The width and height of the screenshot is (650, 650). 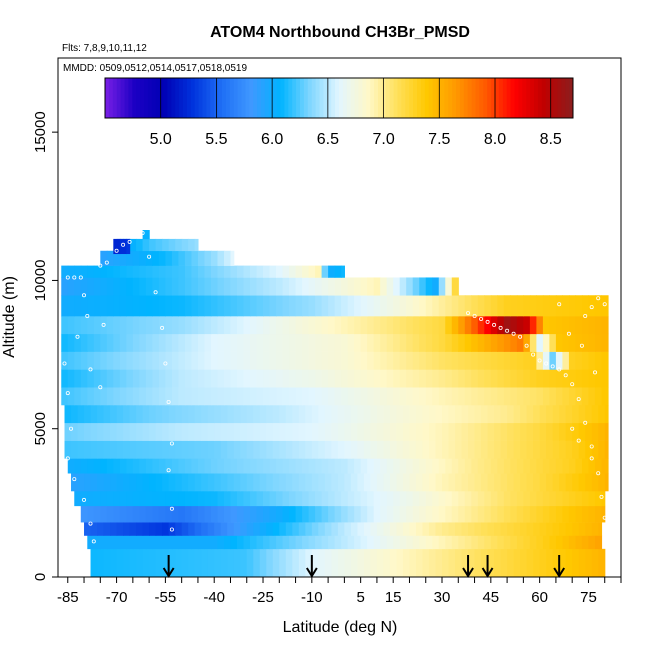 I want to click on track-point, so click(x=568, y=333).